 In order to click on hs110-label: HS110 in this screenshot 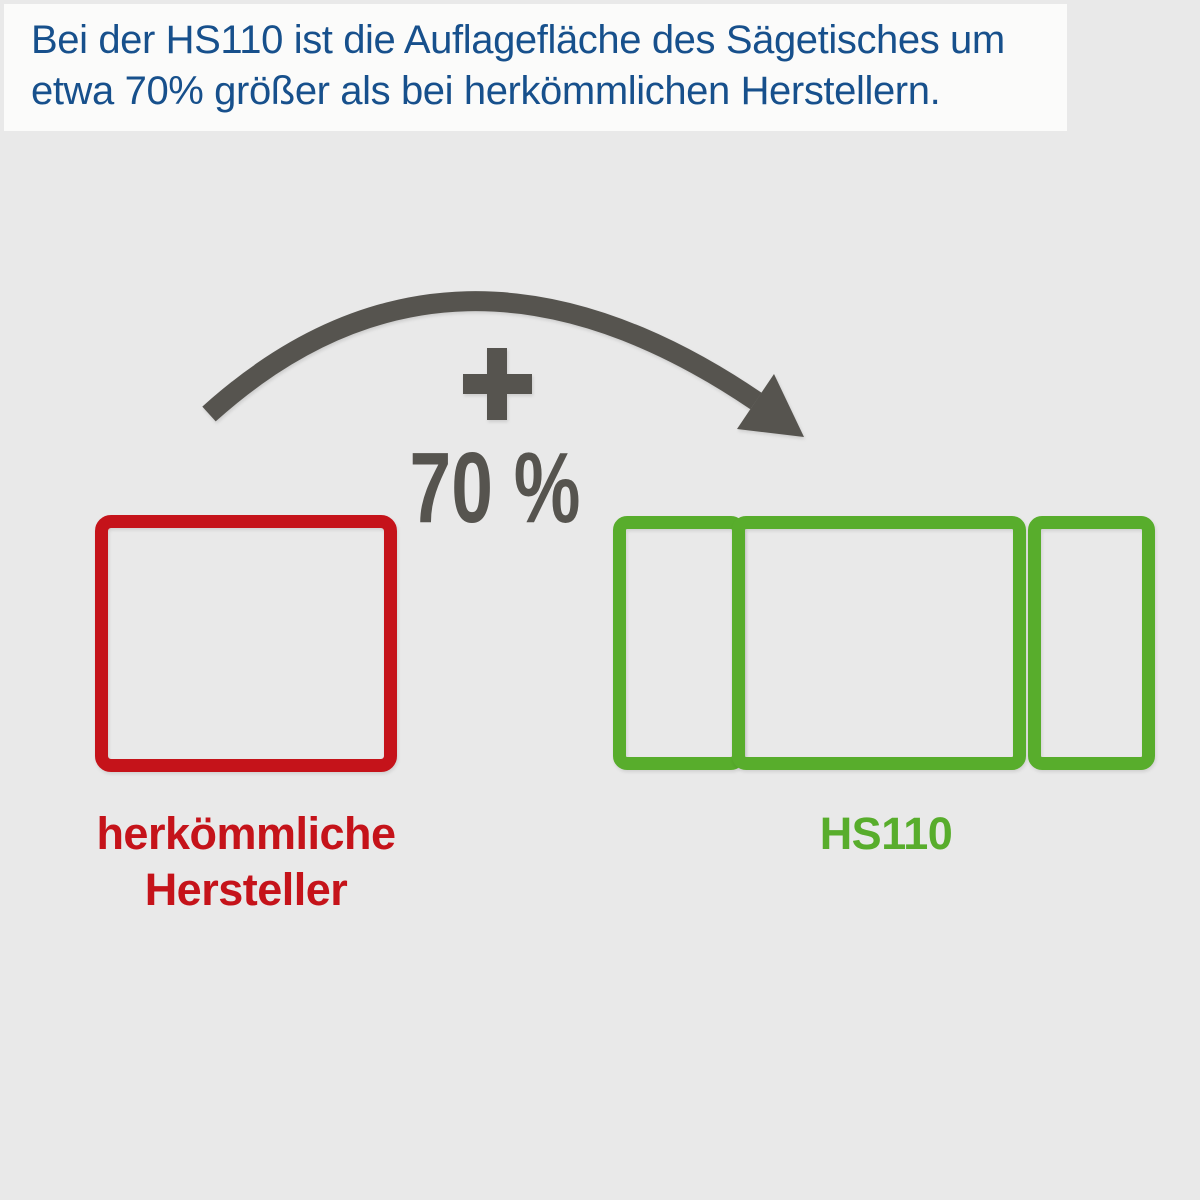, I will do `click(886, 833)`.